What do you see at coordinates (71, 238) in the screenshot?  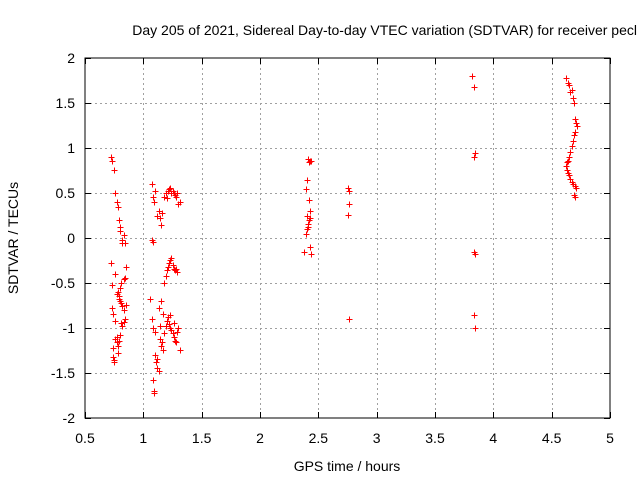 I see `y-tick-label: 0` at bounding box center [71, 238].